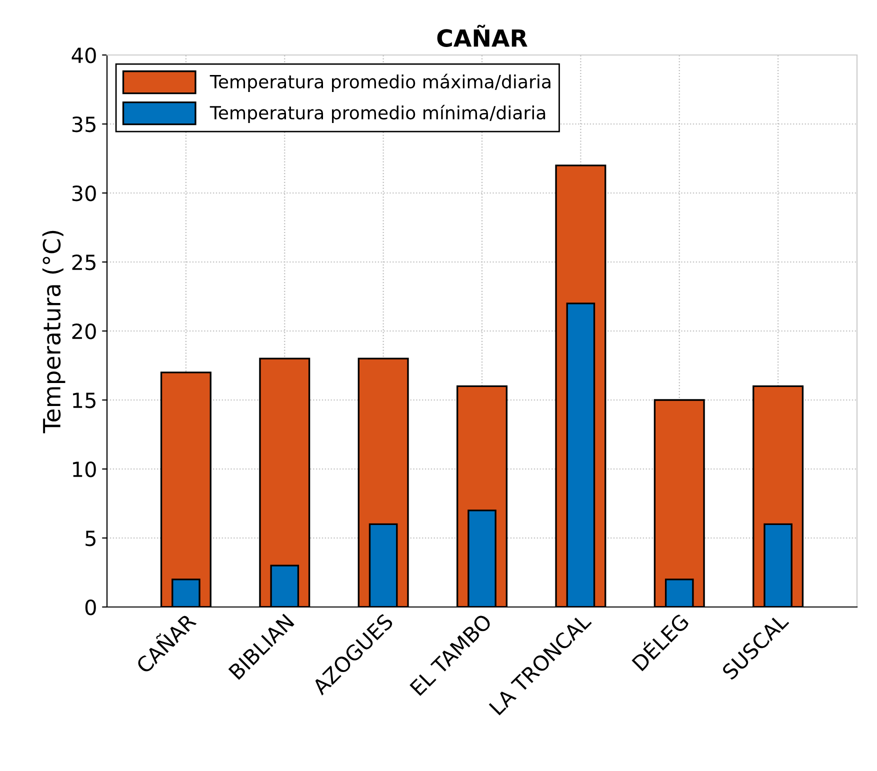  What do you see at coordinates (84, 469) in the screenshot?
I see `y-tick-label: 10` at bounding box center [84, 469].